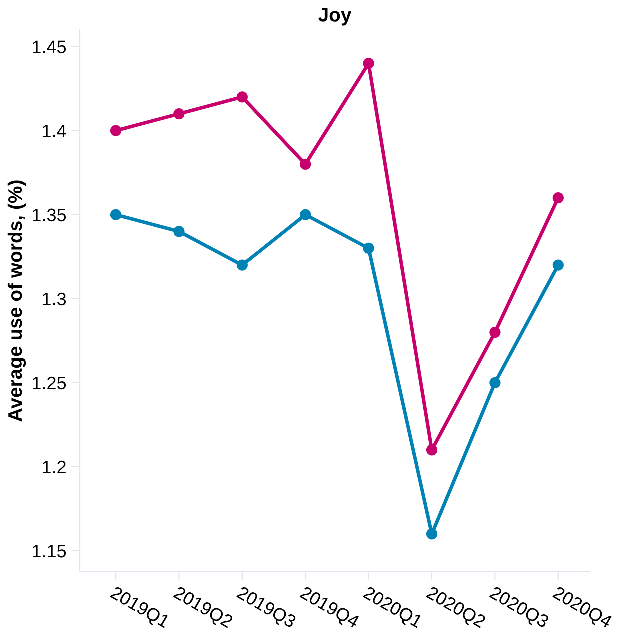 This screenshot has width=619, height=640. I want to click on y-tick-label: 1.25, so click(49, 383).